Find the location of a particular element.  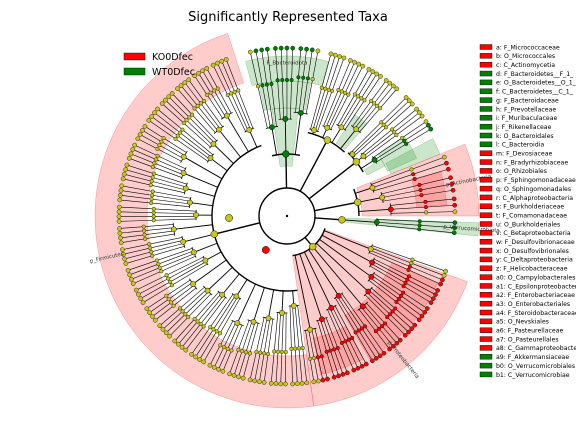

key-entry: m: F_Devosiaceae is located at coordinates (524, 154).